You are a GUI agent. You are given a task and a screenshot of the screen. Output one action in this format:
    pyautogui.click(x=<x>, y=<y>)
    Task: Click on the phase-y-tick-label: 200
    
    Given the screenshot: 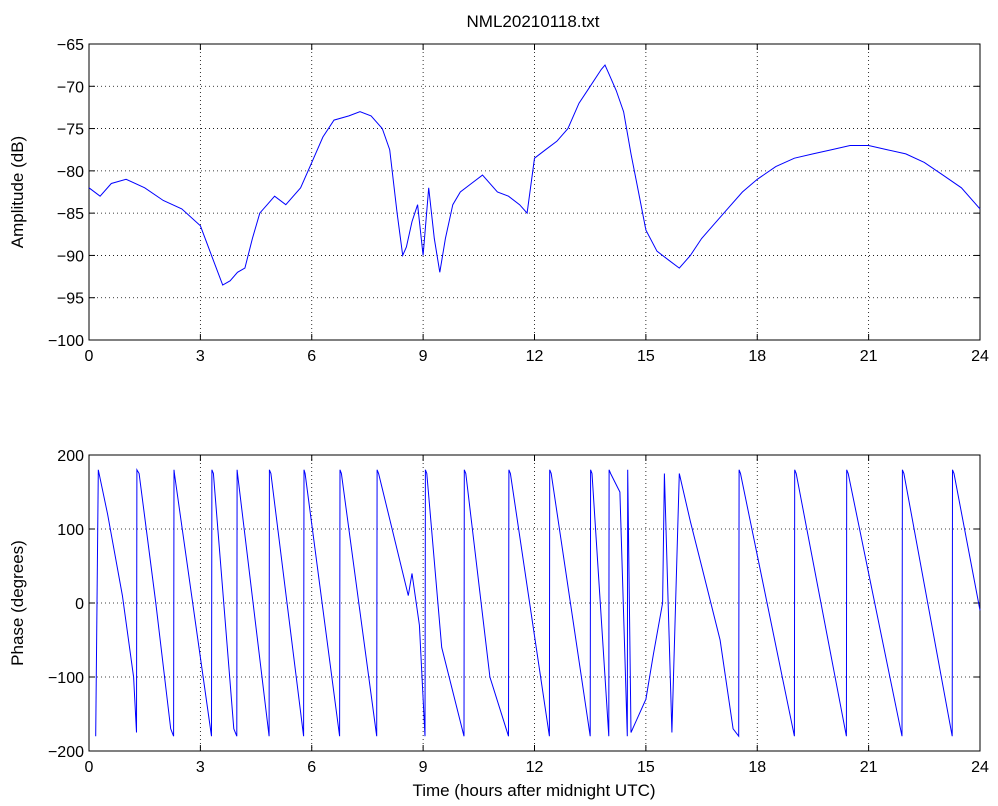 What is the action you would take?
    pyautogui.click(x=70, y=456)
    